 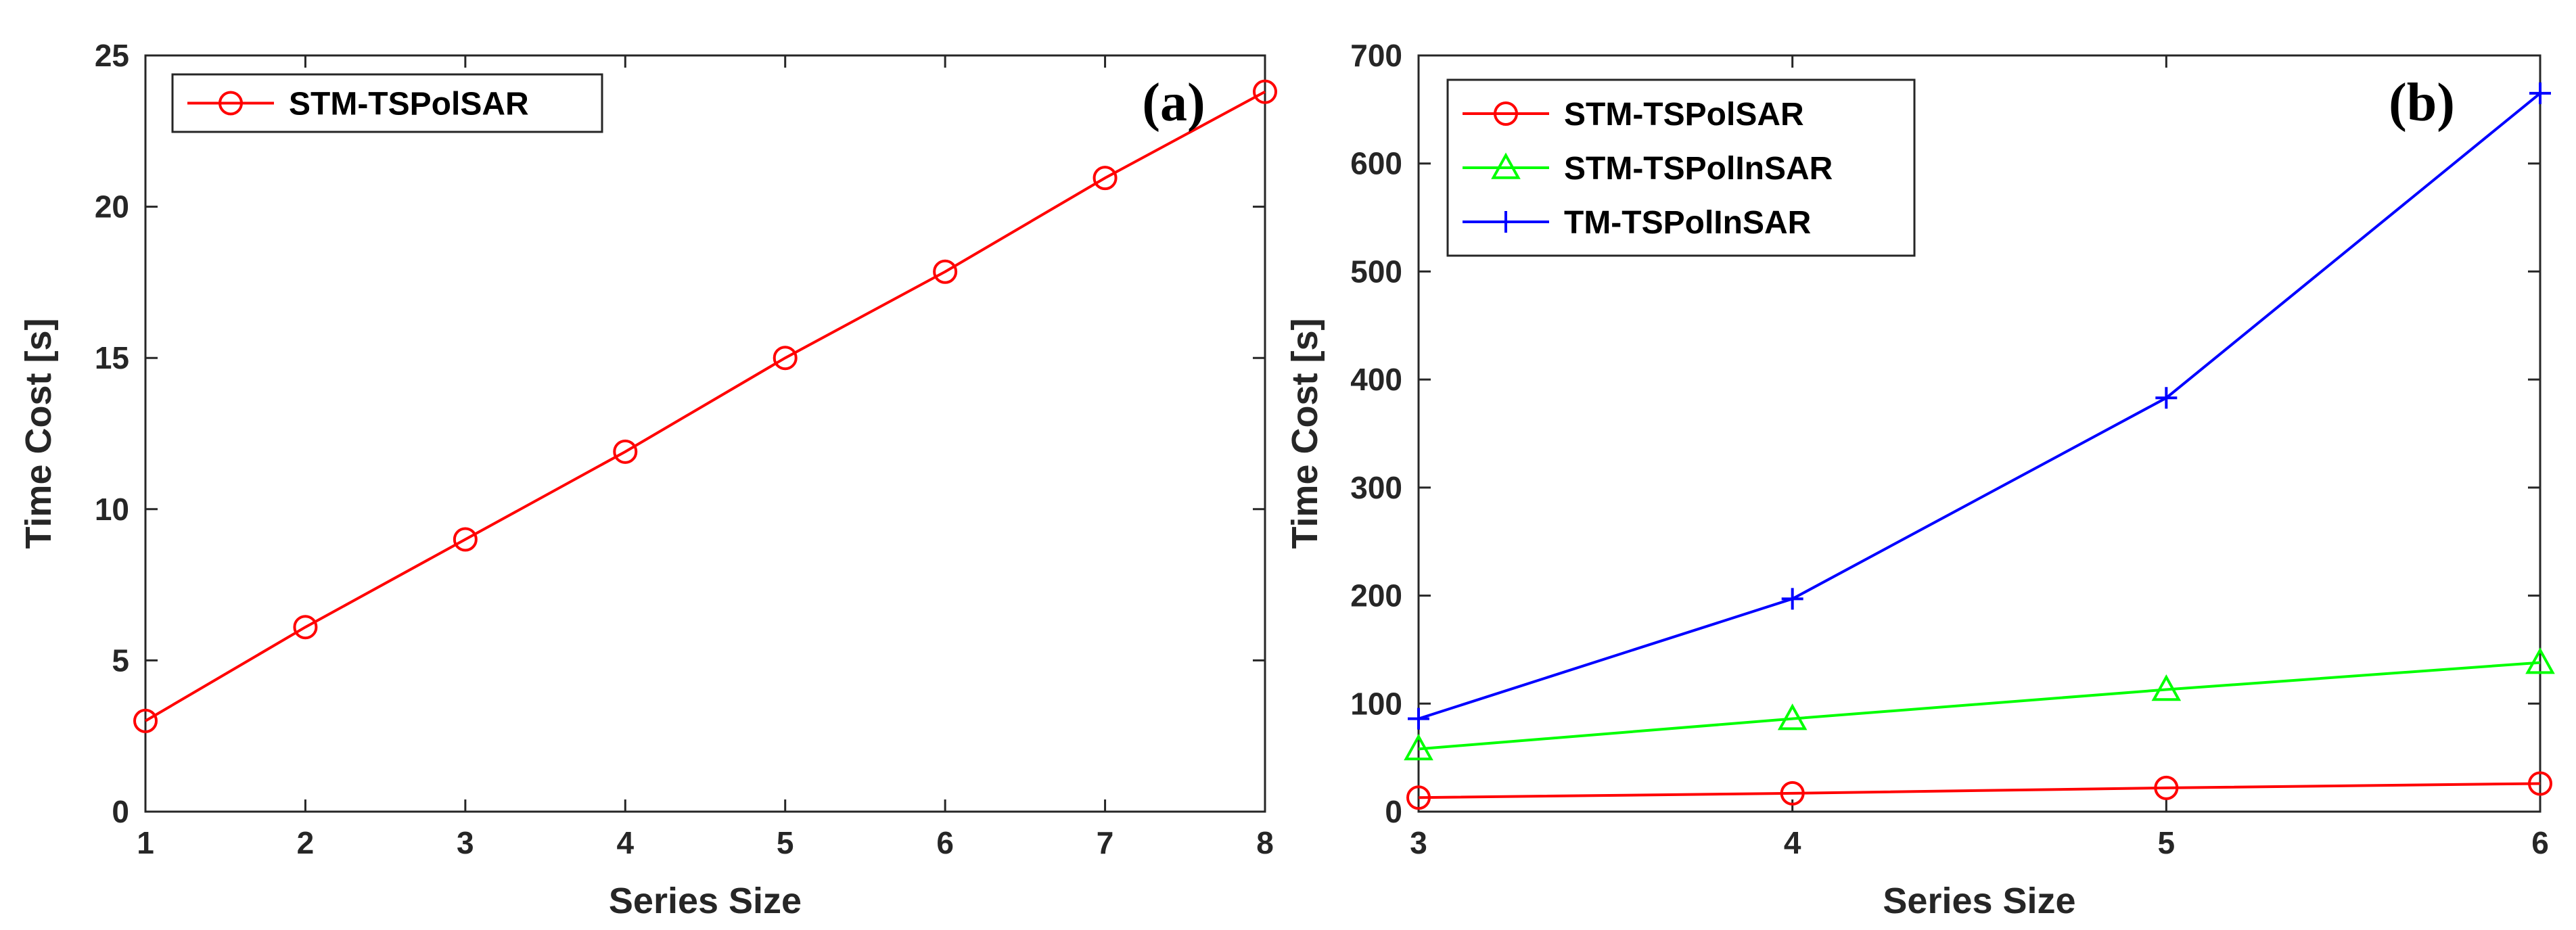 I want to click on x-tick-label: 7, so click(x=1105, y=843).